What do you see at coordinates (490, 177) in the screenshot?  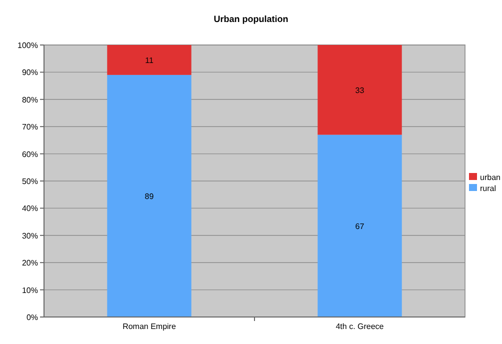 I see `legend-label: urban` at bounding box center [490, 177].